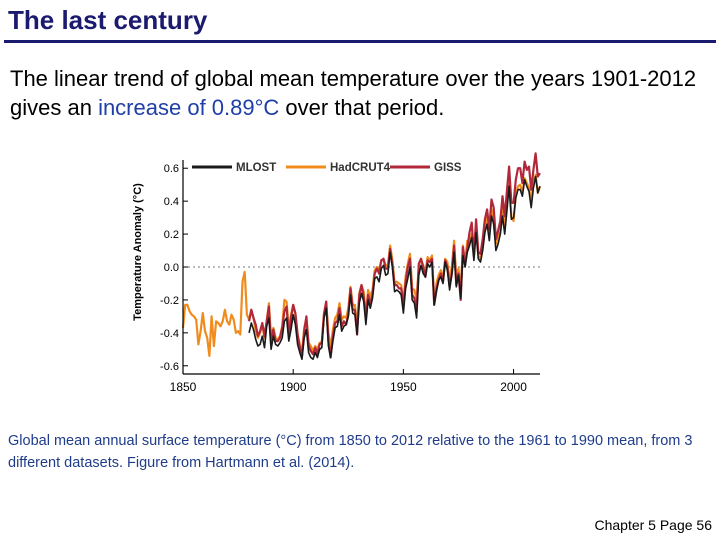  What do you see at coordinates (653, 525) in the screenshot?
I see `page-footer: Chapter 5 Page 56` at bounding box center [653, 525].